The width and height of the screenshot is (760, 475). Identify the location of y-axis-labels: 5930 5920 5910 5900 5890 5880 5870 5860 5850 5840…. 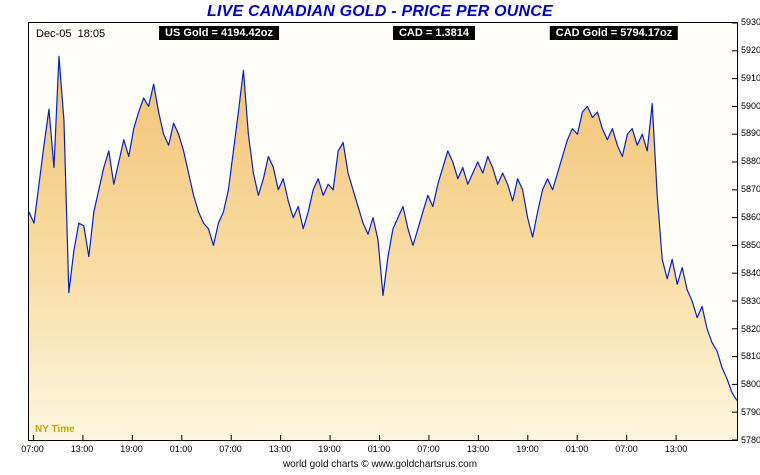
(750, 231).